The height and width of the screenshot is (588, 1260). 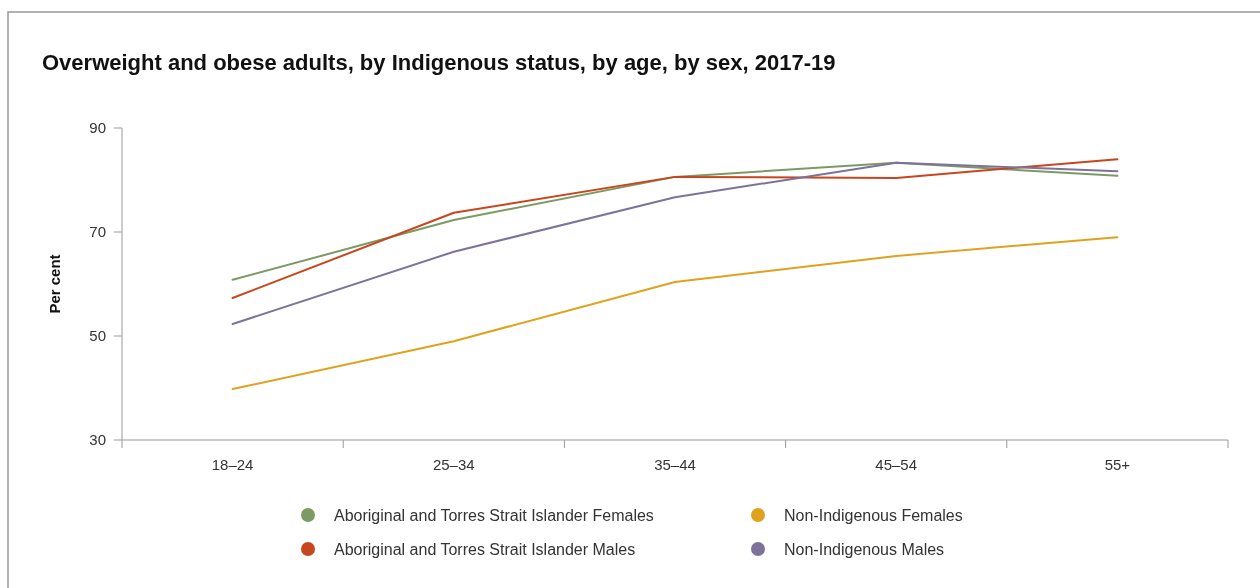 What do you see at coordinates (896, 464) in the screenshot?
I see `x-tick-label: 45–54` at bounding box center [896, 464].